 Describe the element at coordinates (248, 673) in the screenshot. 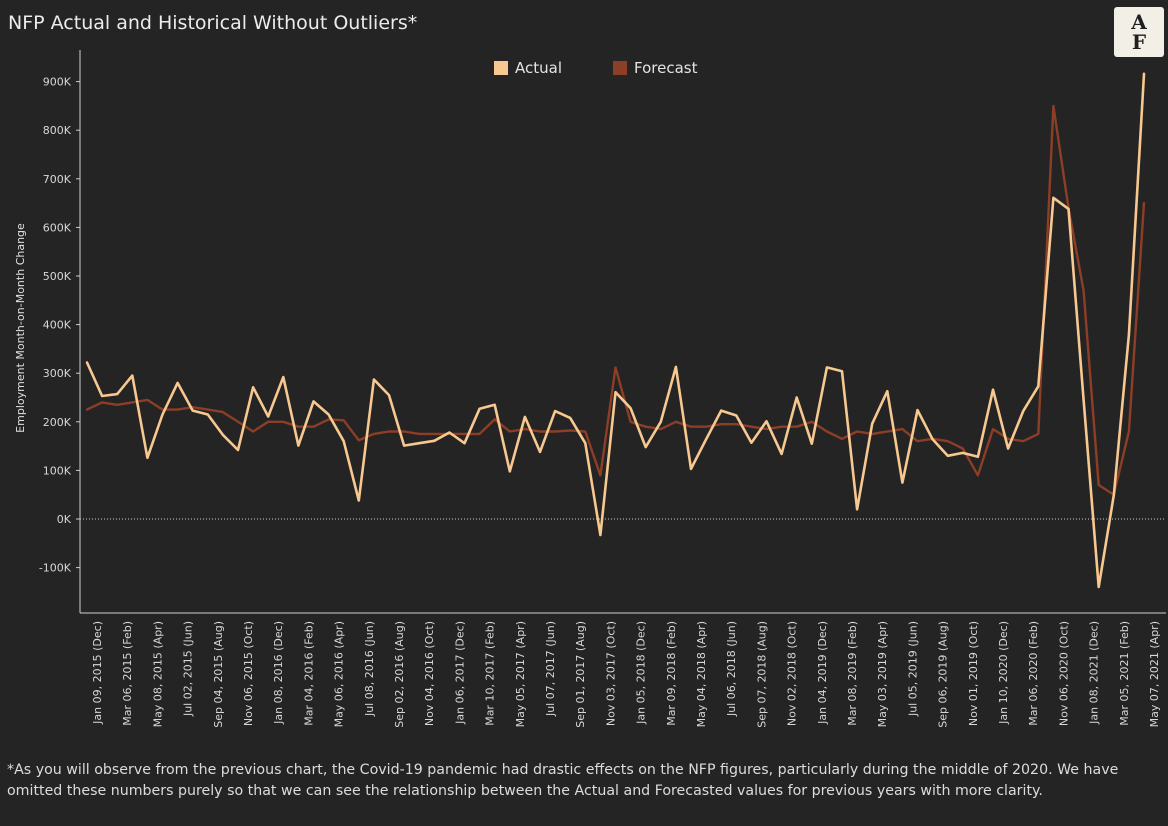

I see `x-tick-label: Nov 06, 2015 (Oct)` at that location.